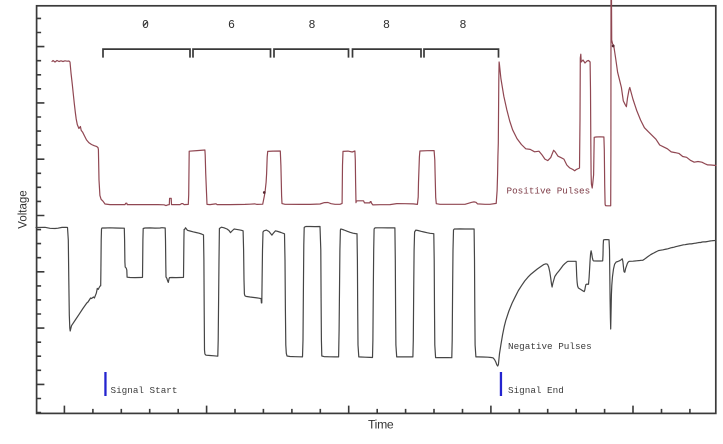 This screenshot has width=723, height=444. I want to click on svg-text: Negative Pulses, so click(550, 346).